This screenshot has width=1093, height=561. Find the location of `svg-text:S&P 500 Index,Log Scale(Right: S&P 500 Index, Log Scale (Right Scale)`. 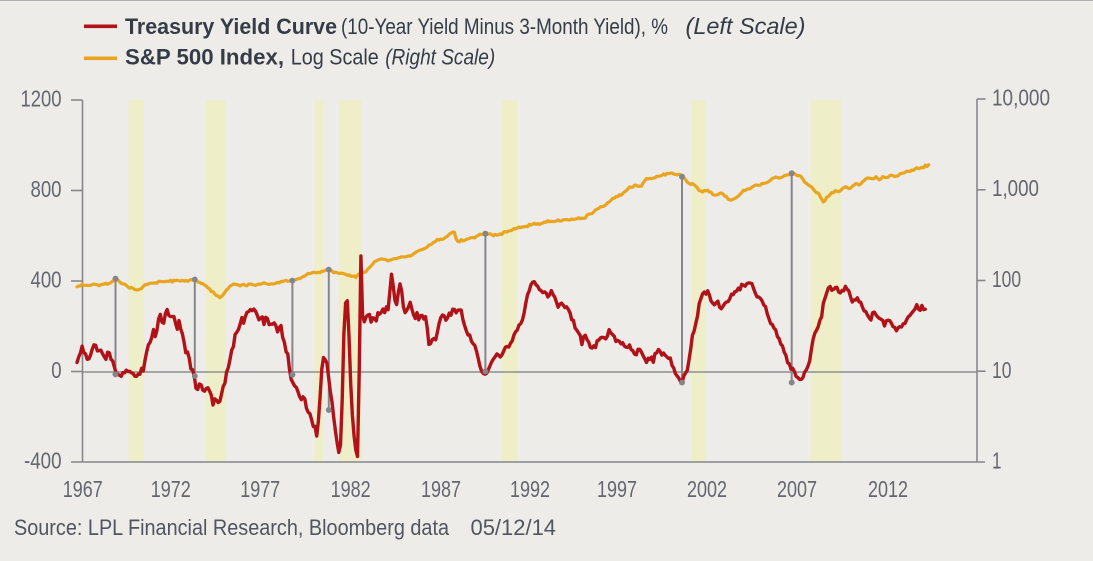

svg-text:S&P 500 Index,Log Scale(Right: S&P 500 Index, Log Scale (Right Scale) is located at coordinates (310, 57).